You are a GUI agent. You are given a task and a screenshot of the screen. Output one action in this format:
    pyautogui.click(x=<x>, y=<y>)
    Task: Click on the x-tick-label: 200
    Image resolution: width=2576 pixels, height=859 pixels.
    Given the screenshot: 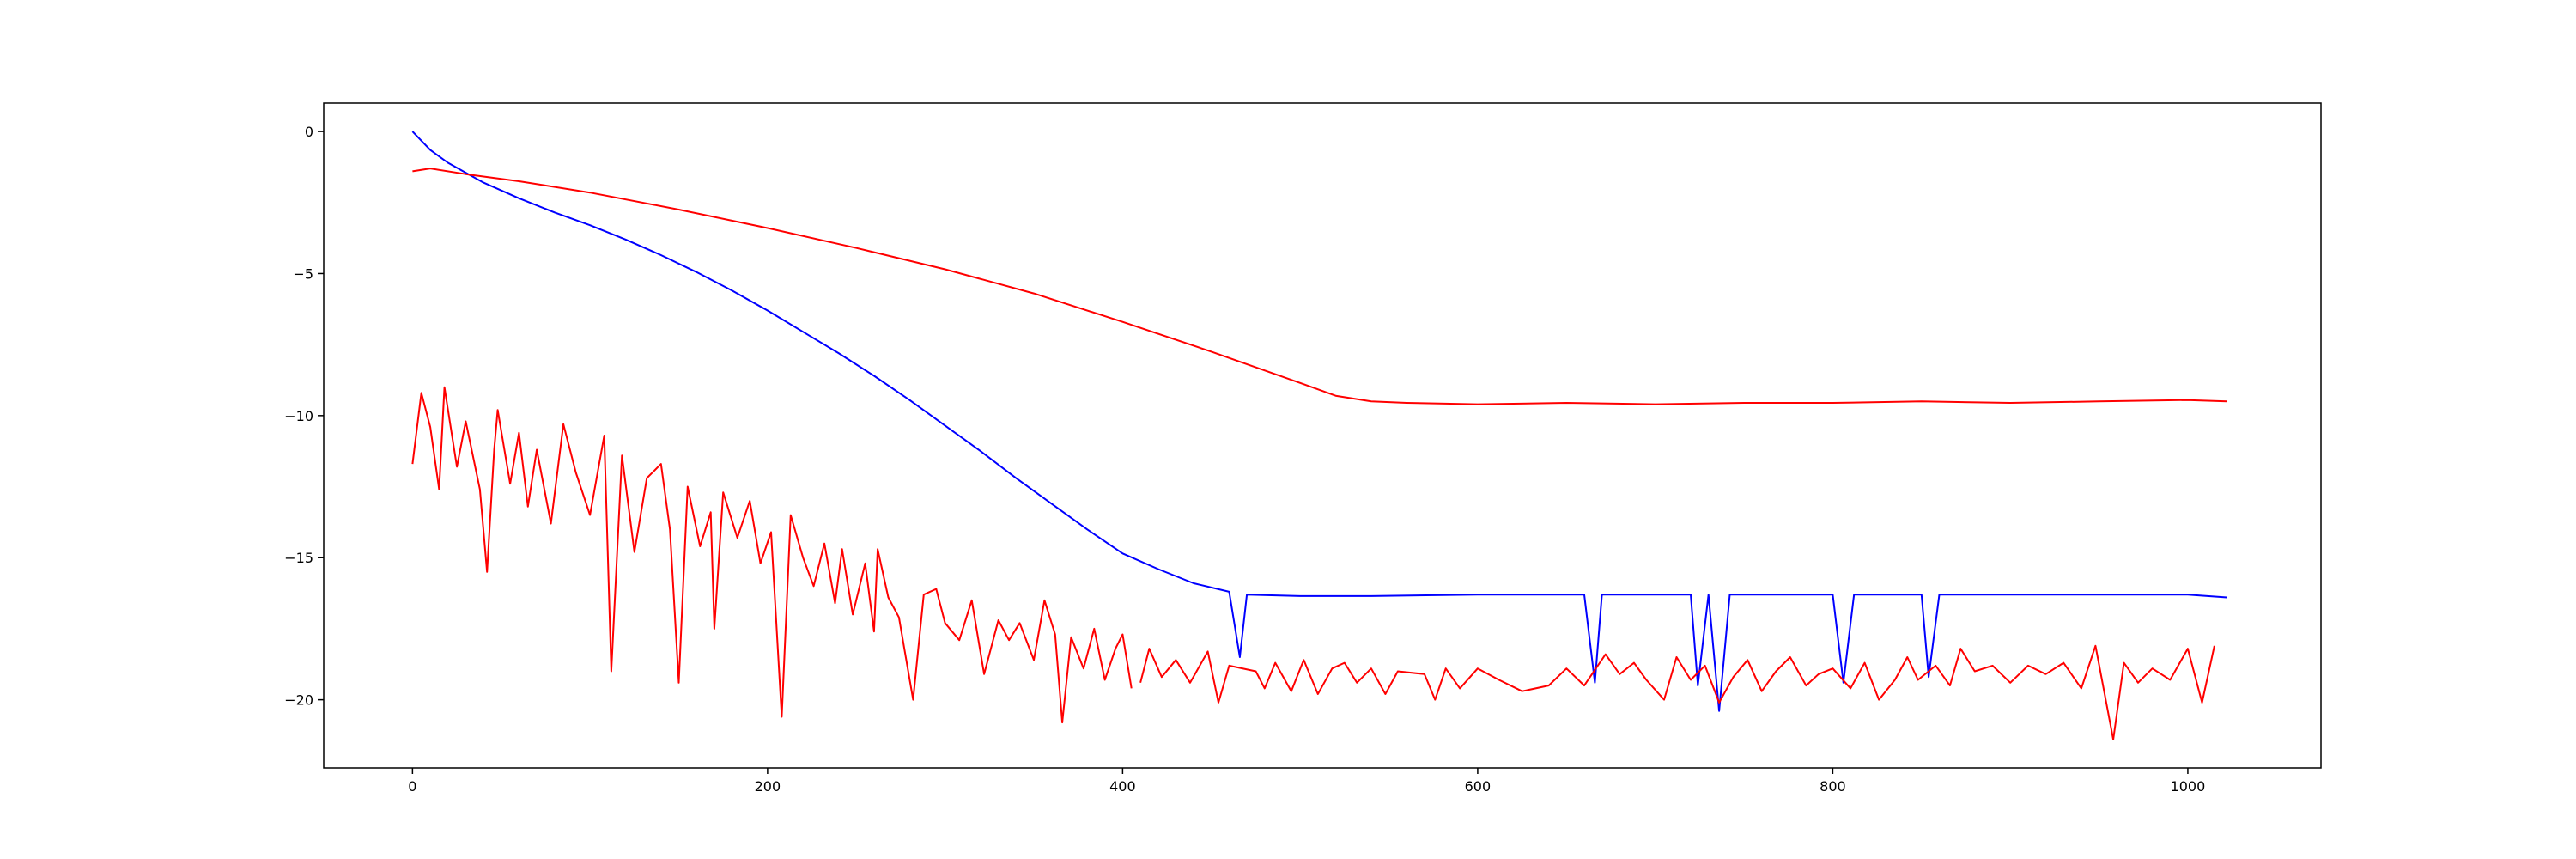 What is the action you would take?
    pyautogui.click(x=768, y=786)
    